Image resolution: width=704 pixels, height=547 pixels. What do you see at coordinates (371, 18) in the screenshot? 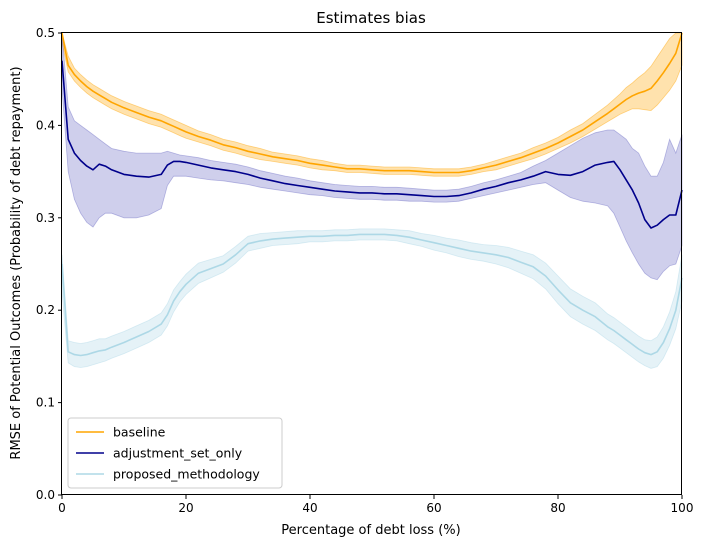
I see `chart-title: Estimates bias` at bounding box center [371, 18].